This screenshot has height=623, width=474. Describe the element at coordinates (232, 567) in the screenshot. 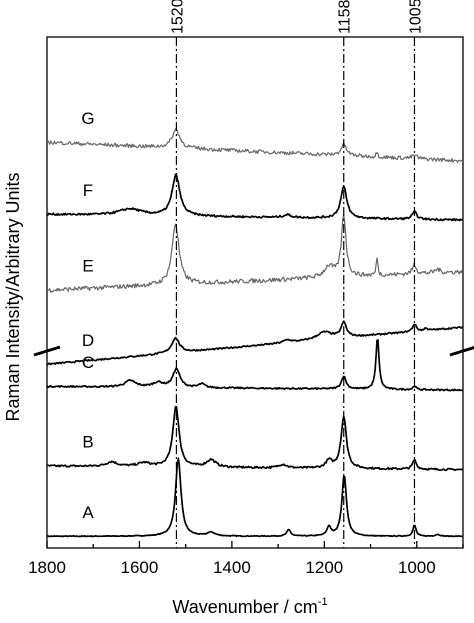

I see `x-tick-label-1400: 1400` at that location.